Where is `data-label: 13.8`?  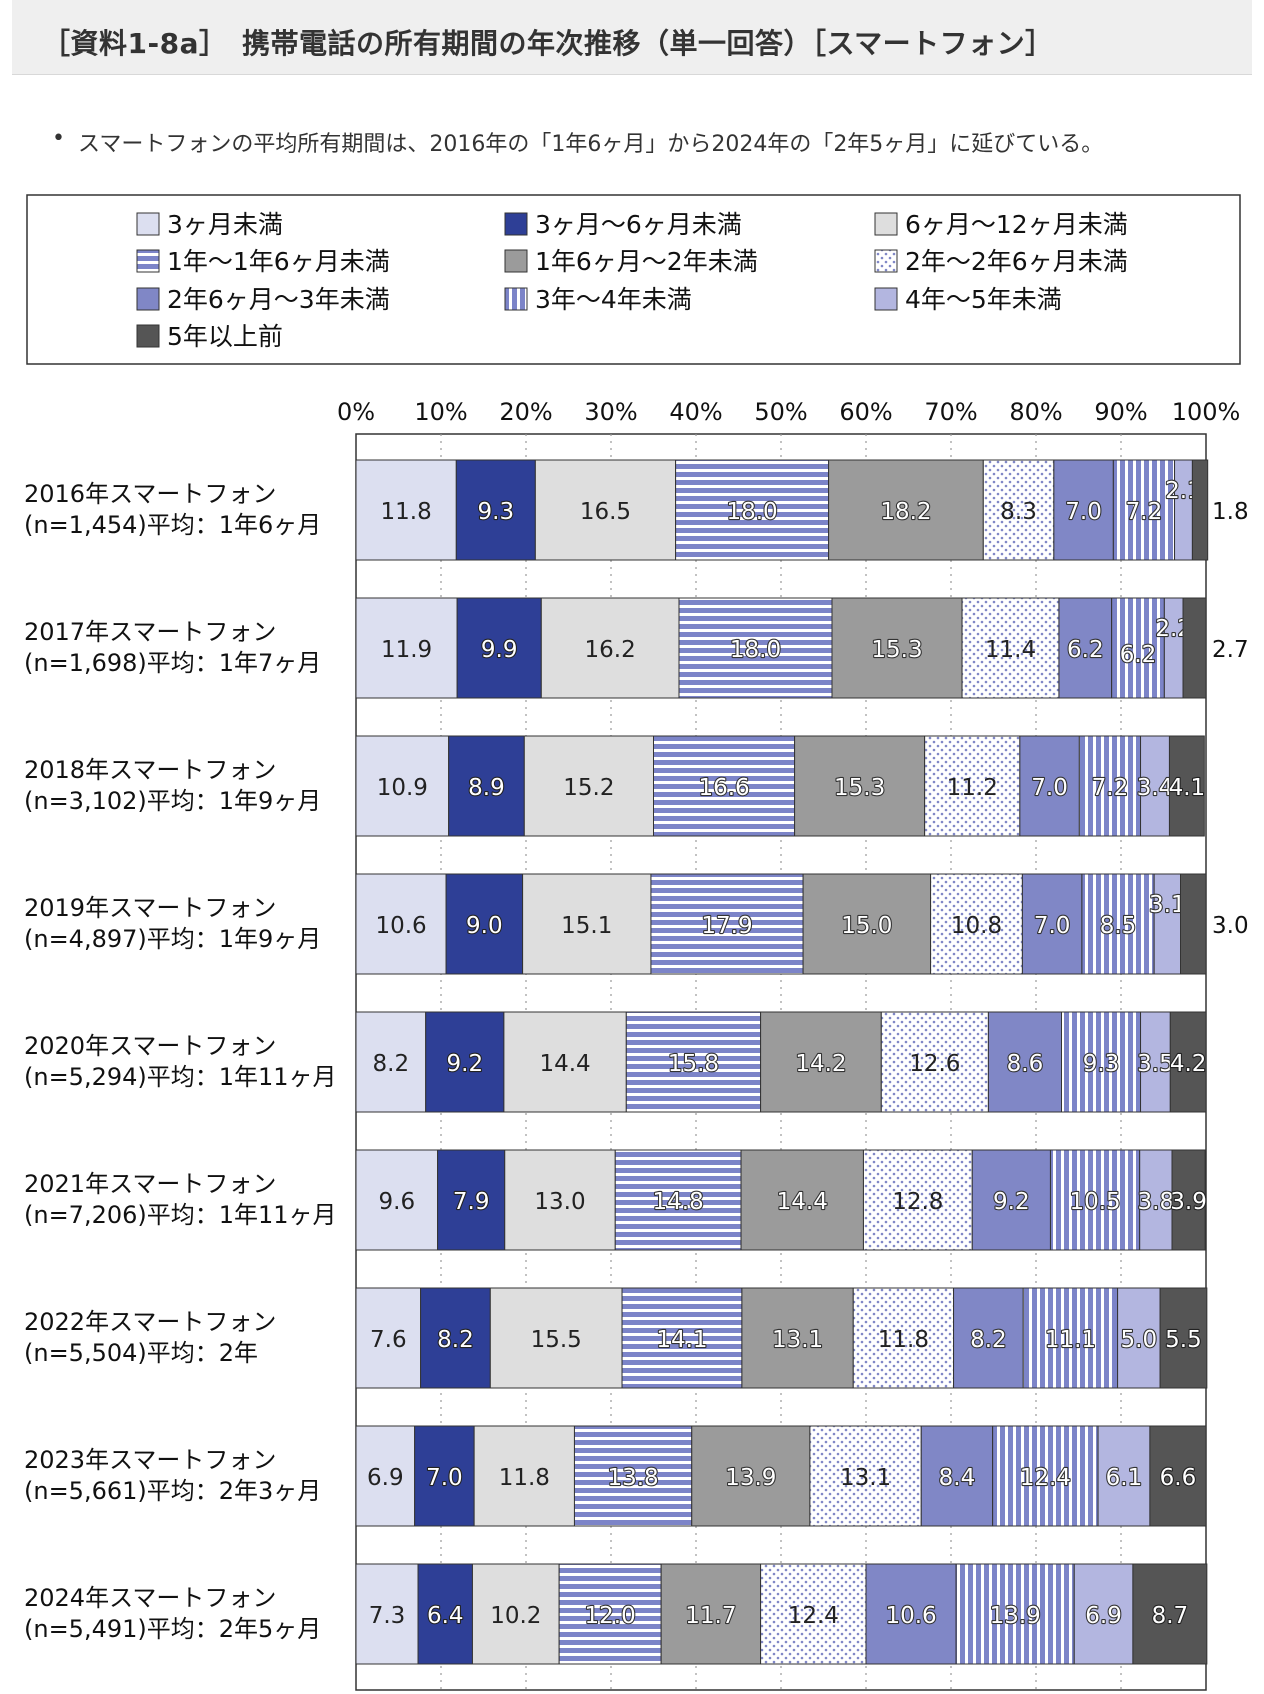
data-label: 13.8 is located at coordinates (632, 1478).